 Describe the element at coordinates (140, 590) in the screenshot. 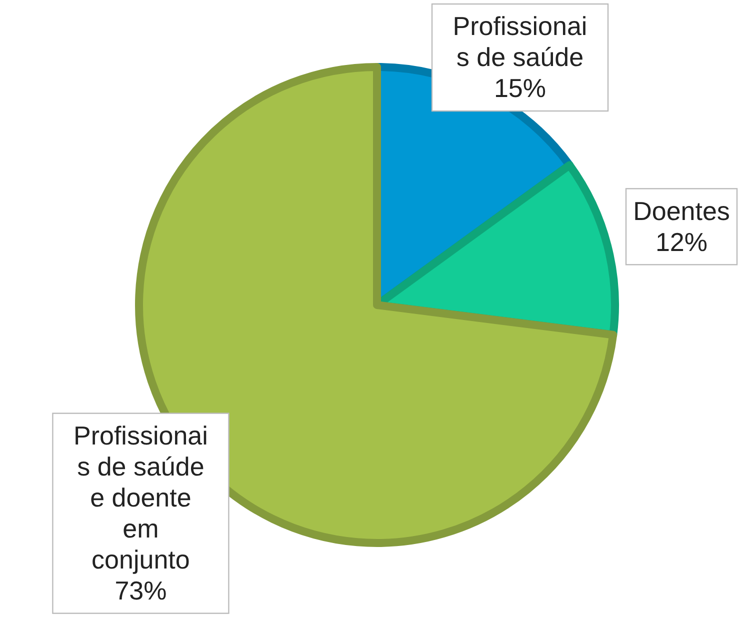

I see `data-label: 73%` at that location.